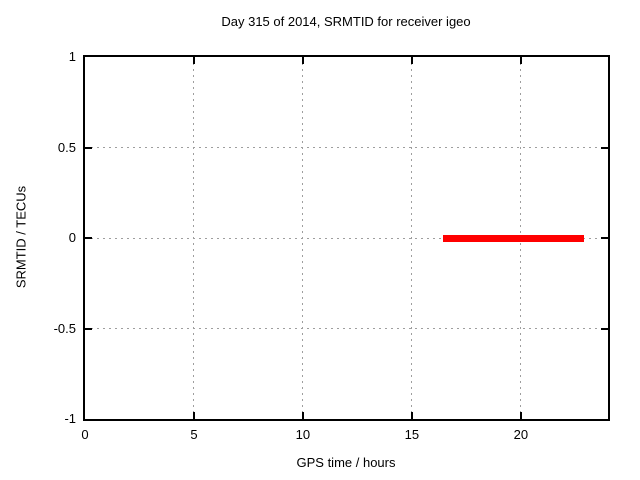  Describe the element at coordinates (521, 434) in the screenshot. I see `x-tick-label: 20` at that location.